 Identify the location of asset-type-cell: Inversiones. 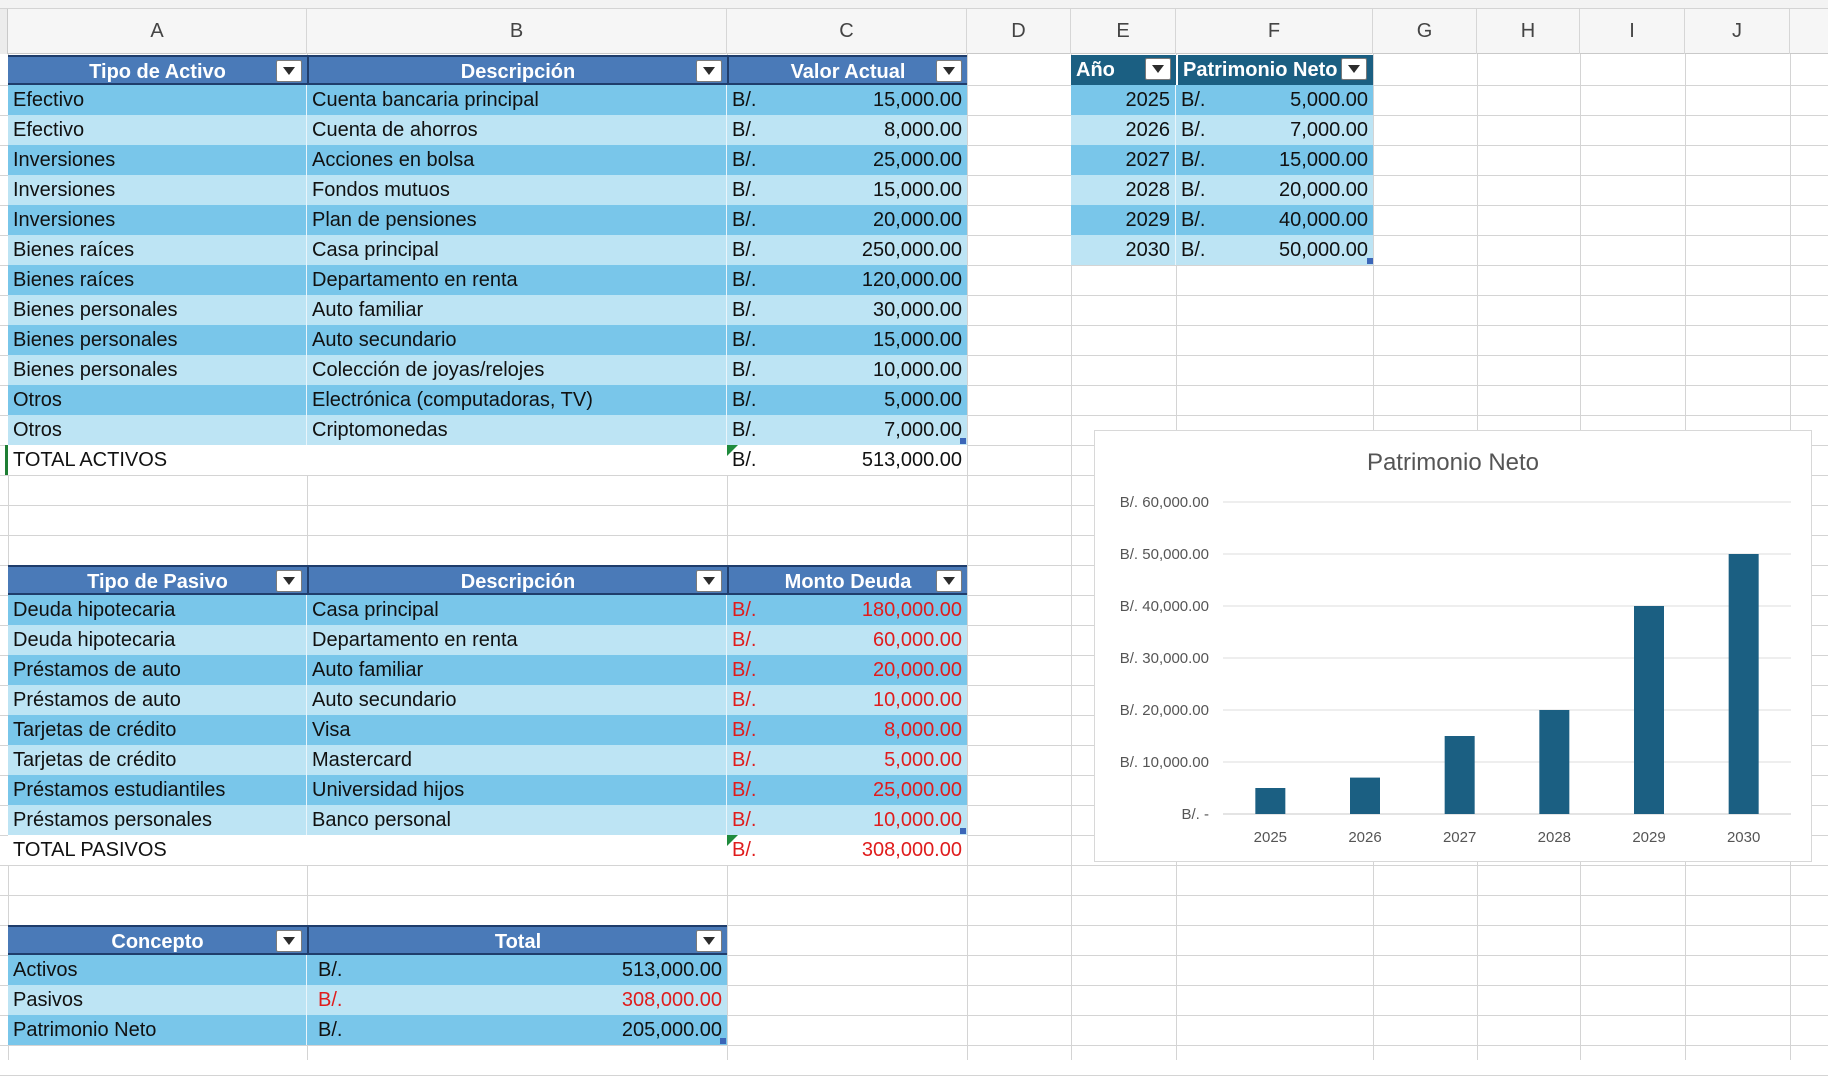
(157, 220).